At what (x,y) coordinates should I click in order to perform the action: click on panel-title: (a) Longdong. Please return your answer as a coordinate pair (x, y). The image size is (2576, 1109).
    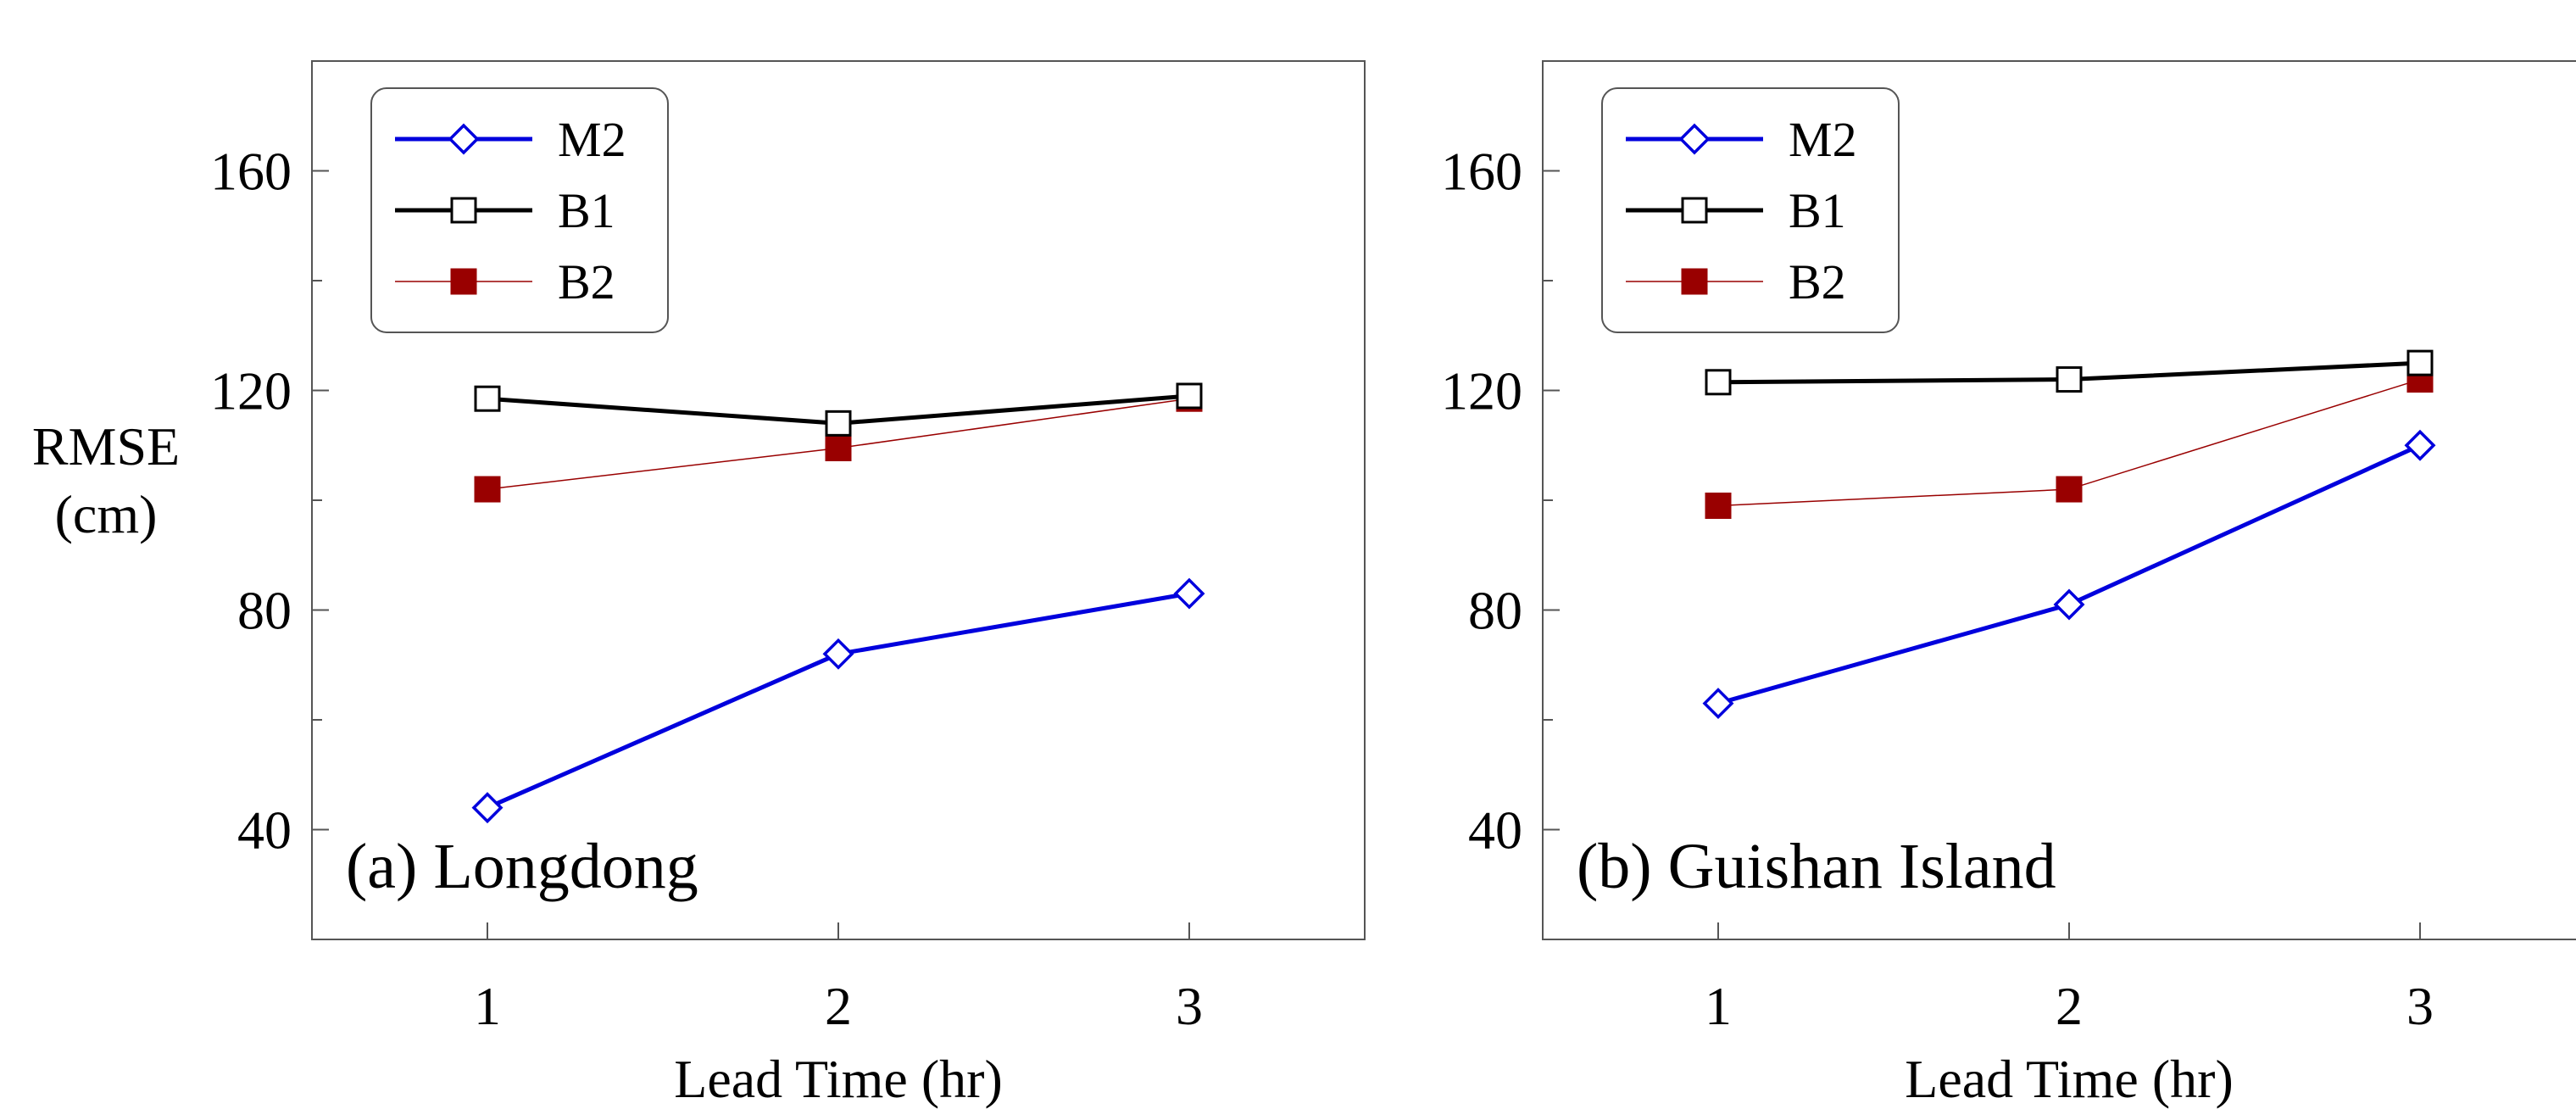
    Looking at the image, I should click on (522, 866).